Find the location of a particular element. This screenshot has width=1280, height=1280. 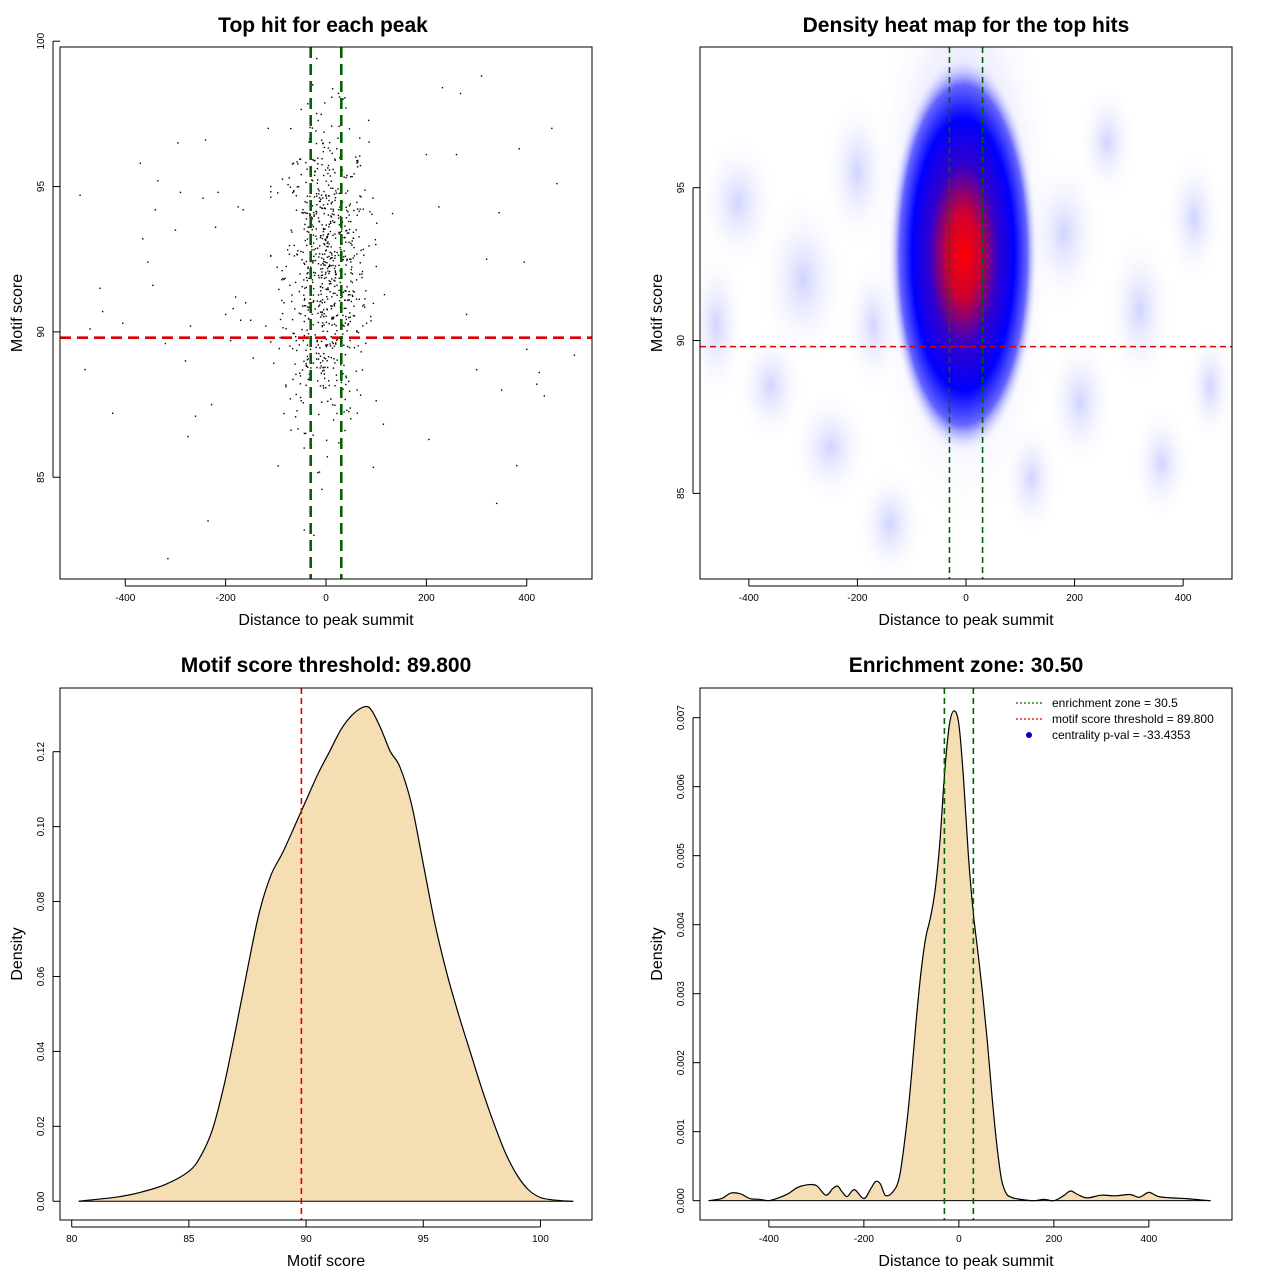

legend-label-centrality: centrality p-val = -33.4353 is located at coordinates (1121, 735).